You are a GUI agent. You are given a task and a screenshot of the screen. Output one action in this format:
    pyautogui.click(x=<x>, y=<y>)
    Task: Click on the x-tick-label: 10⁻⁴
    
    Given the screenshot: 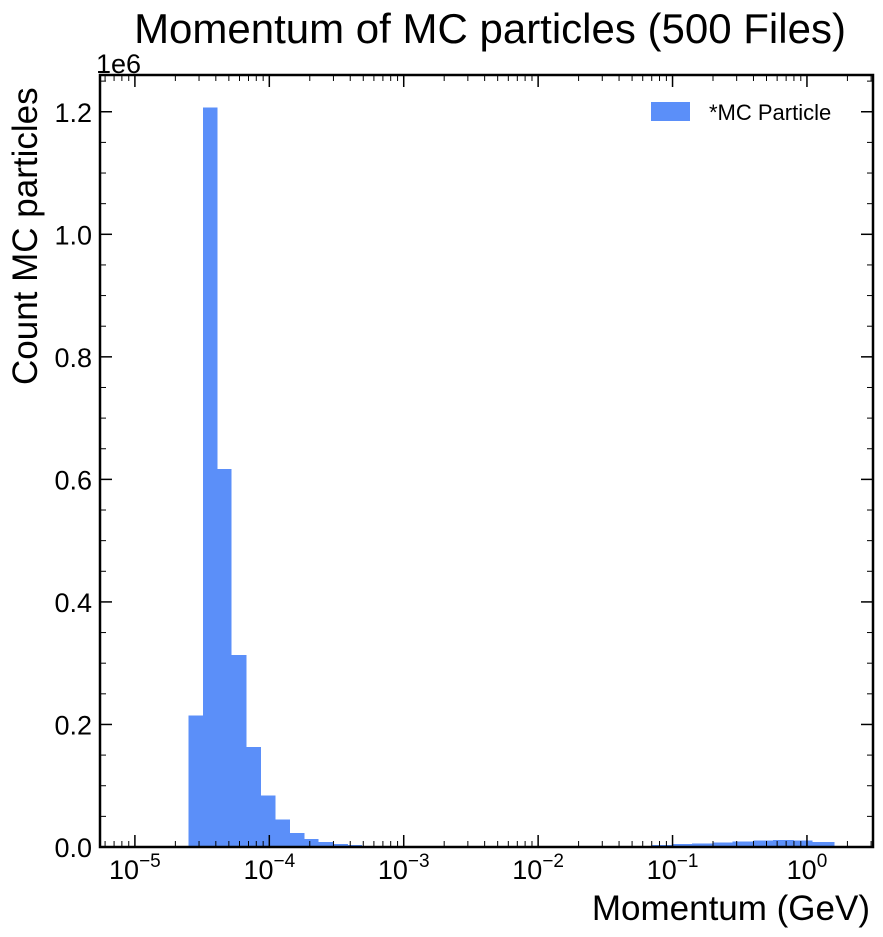 What is the action you would take?
    pyautogui.click(x=269, y=868)
    